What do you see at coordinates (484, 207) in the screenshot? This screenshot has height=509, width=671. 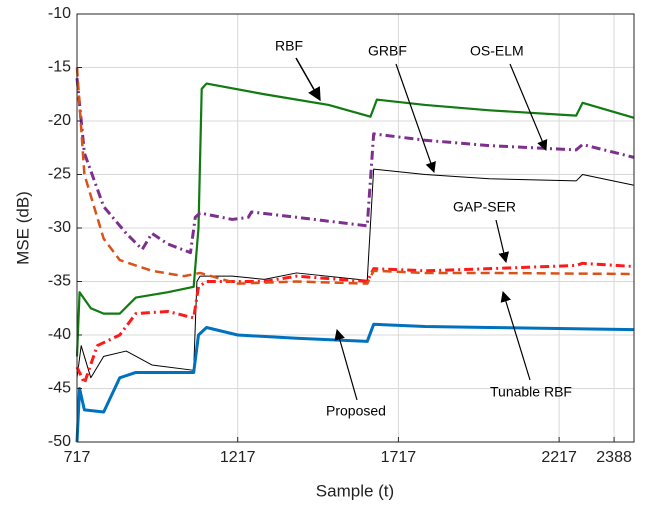 I see `annotation: GAP-SER` at bounding box center [484, 207].